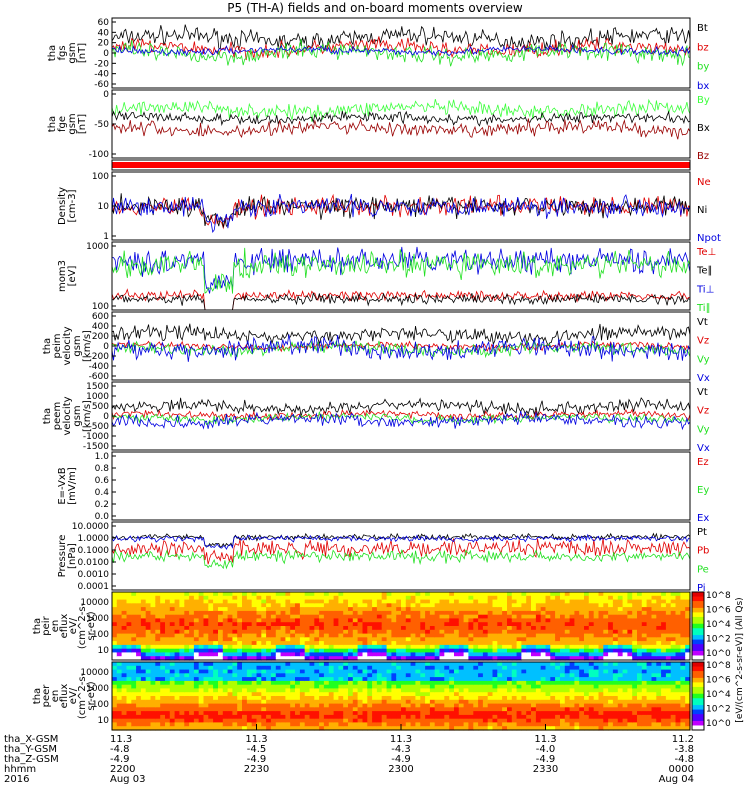 The image size is (750, 800). What do you see at coordinates (62, 485) in the screenshot?
I see `y-axis-label: E=-VxB` at bounding box center [62, 485].